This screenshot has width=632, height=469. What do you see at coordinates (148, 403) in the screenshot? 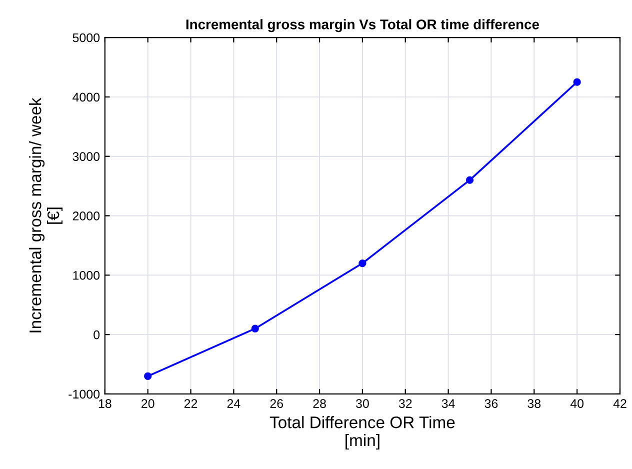
I see `x-tick-label: 20` at bounding box center [148, 403].